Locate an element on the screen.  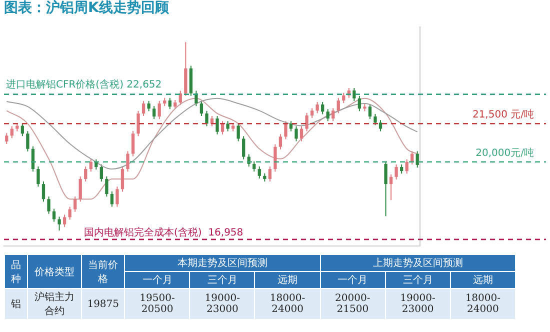
ref-line-label: 进口电解铝CFR价格(含税) 22,652 is located at coordinates (84, 84).